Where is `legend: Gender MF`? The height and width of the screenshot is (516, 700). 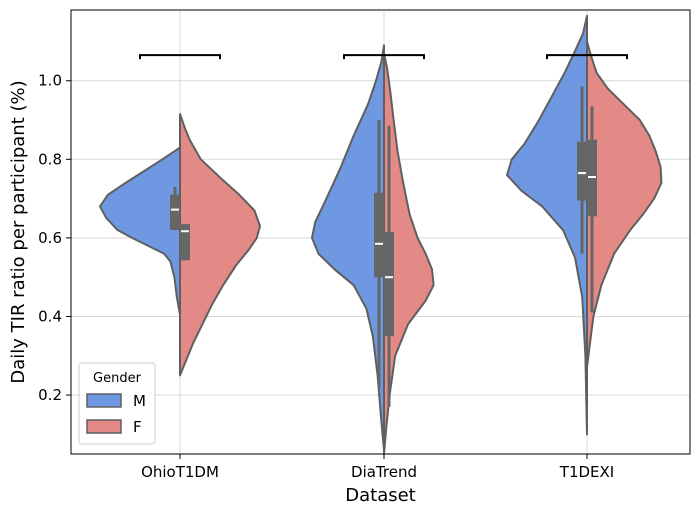 legend: Gender MF is located at coordinates (117, 403).